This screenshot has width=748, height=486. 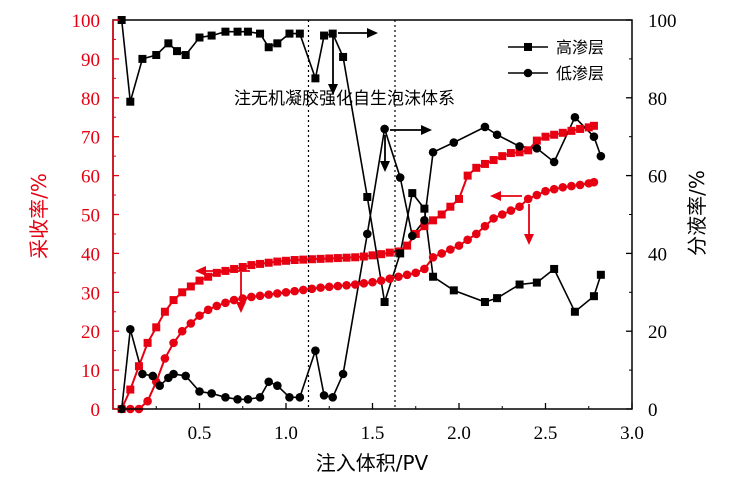 What do you see at coordinates (90, 254) in the screenshot?
I see `left-tick-label: 40` at bounding box center [90, 254].